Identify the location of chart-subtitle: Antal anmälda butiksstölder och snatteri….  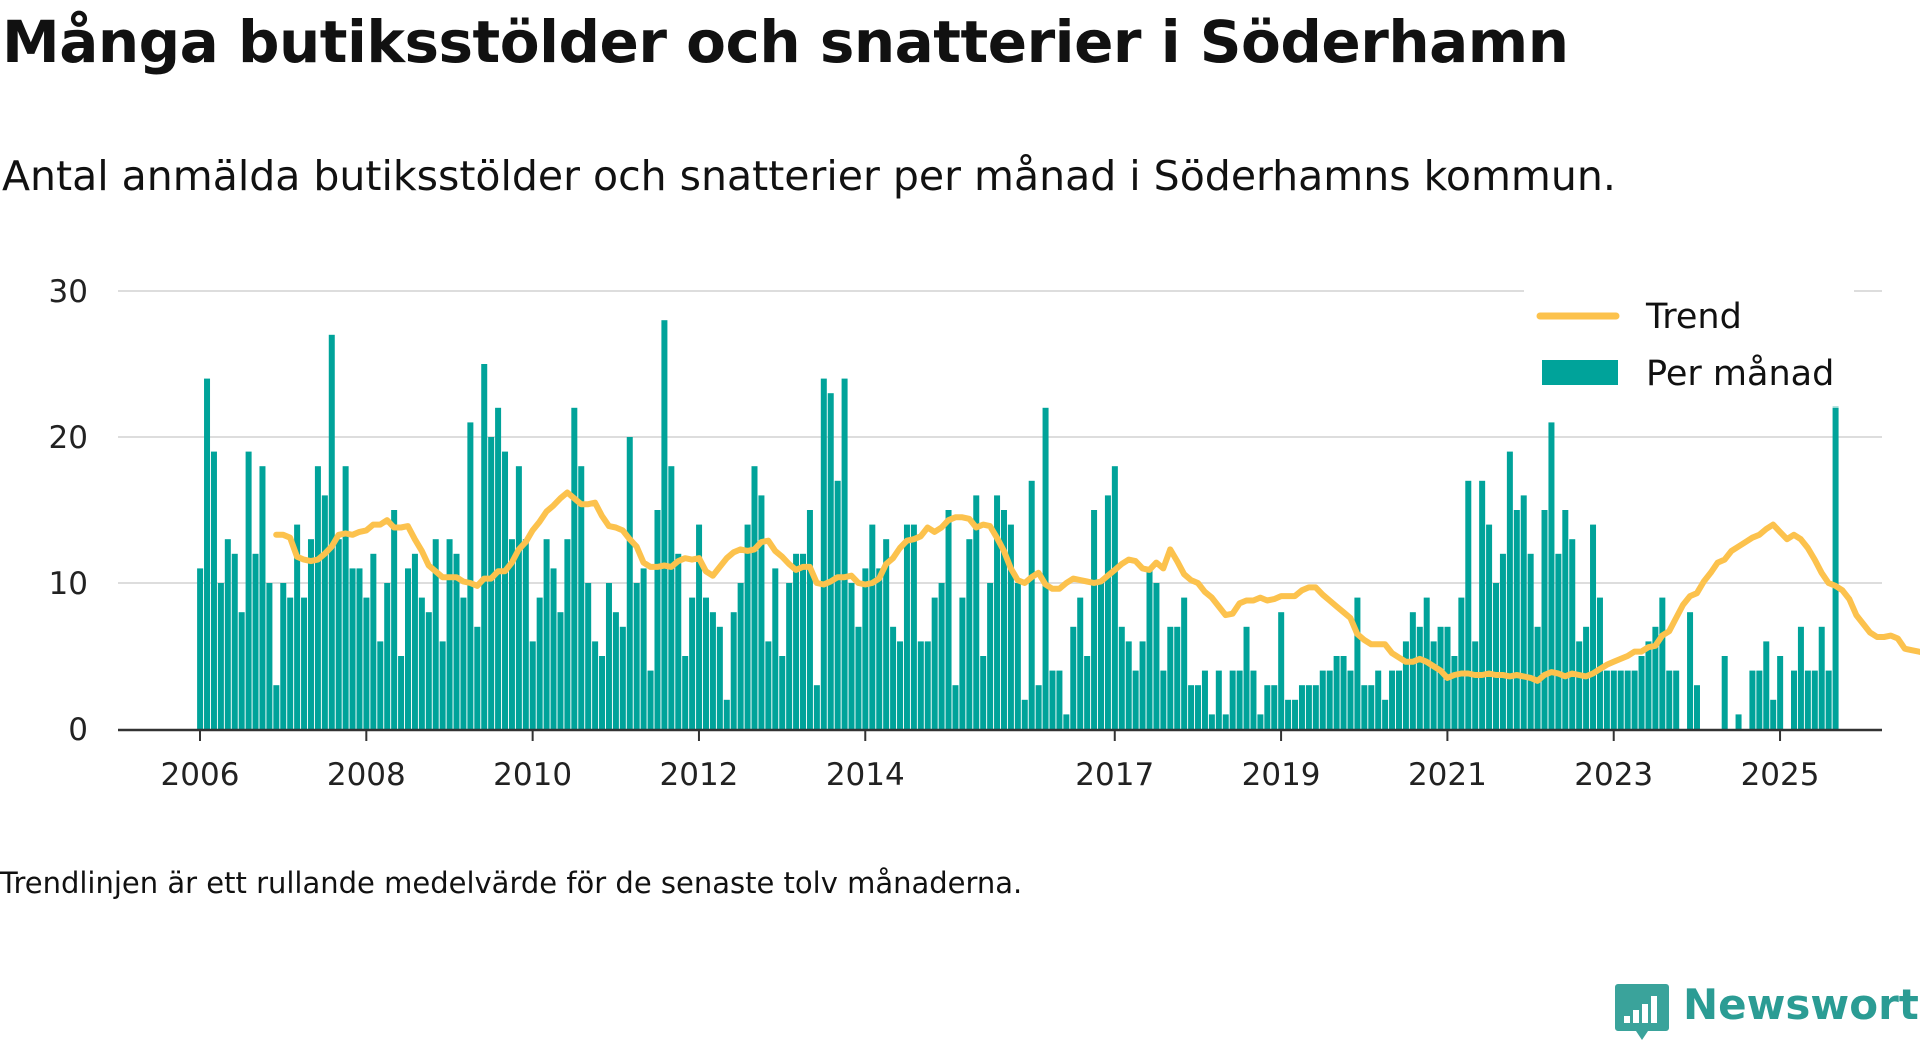
(809, 176).